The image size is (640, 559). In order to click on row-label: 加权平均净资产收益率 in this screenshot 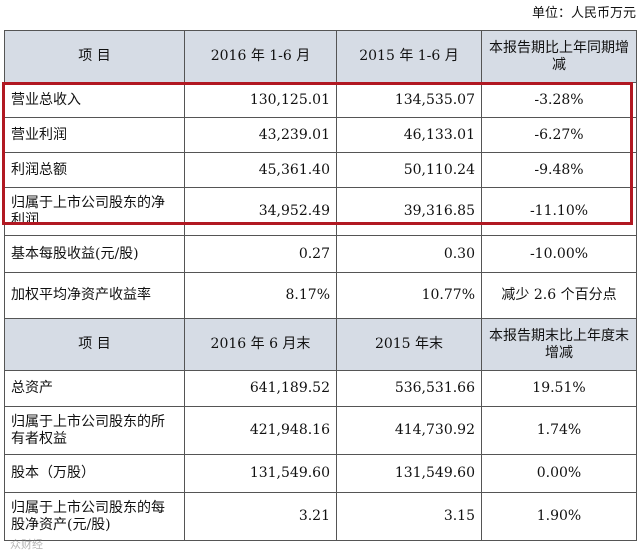, I will do `click(94, 295)`.